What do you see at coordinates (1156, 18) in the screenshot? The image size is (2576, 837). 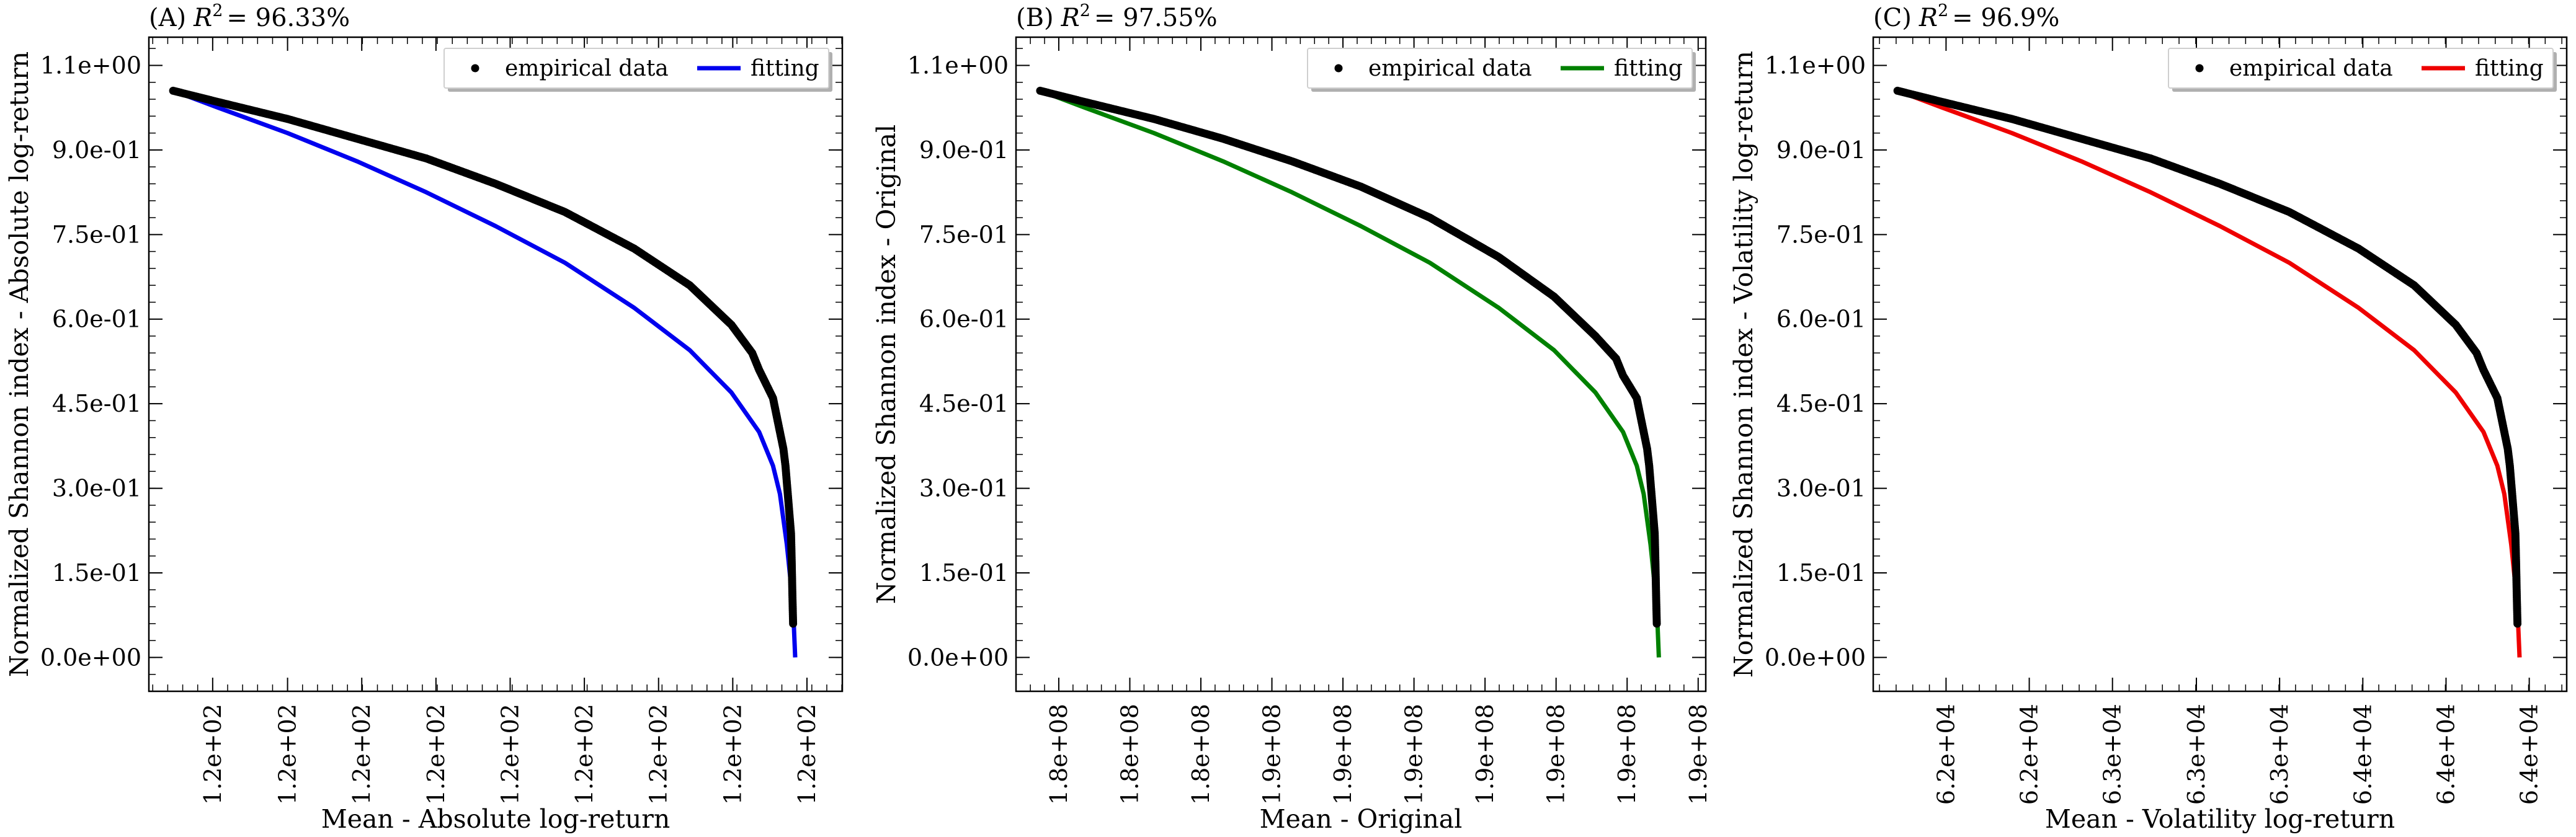 I see `r2-value: = 97.55%` at bounding box center [1156, 18].